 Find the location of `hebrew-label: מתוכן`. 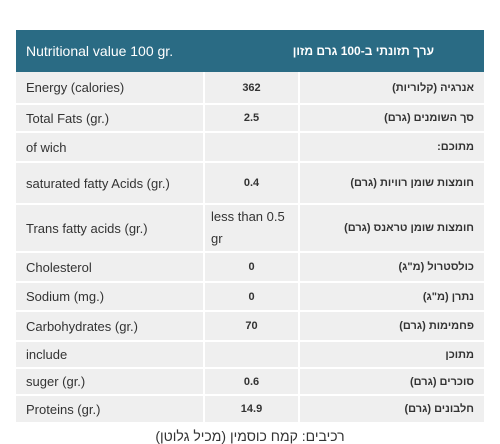

hebrew-label: מתוכן is located at coordinates (392, 354).